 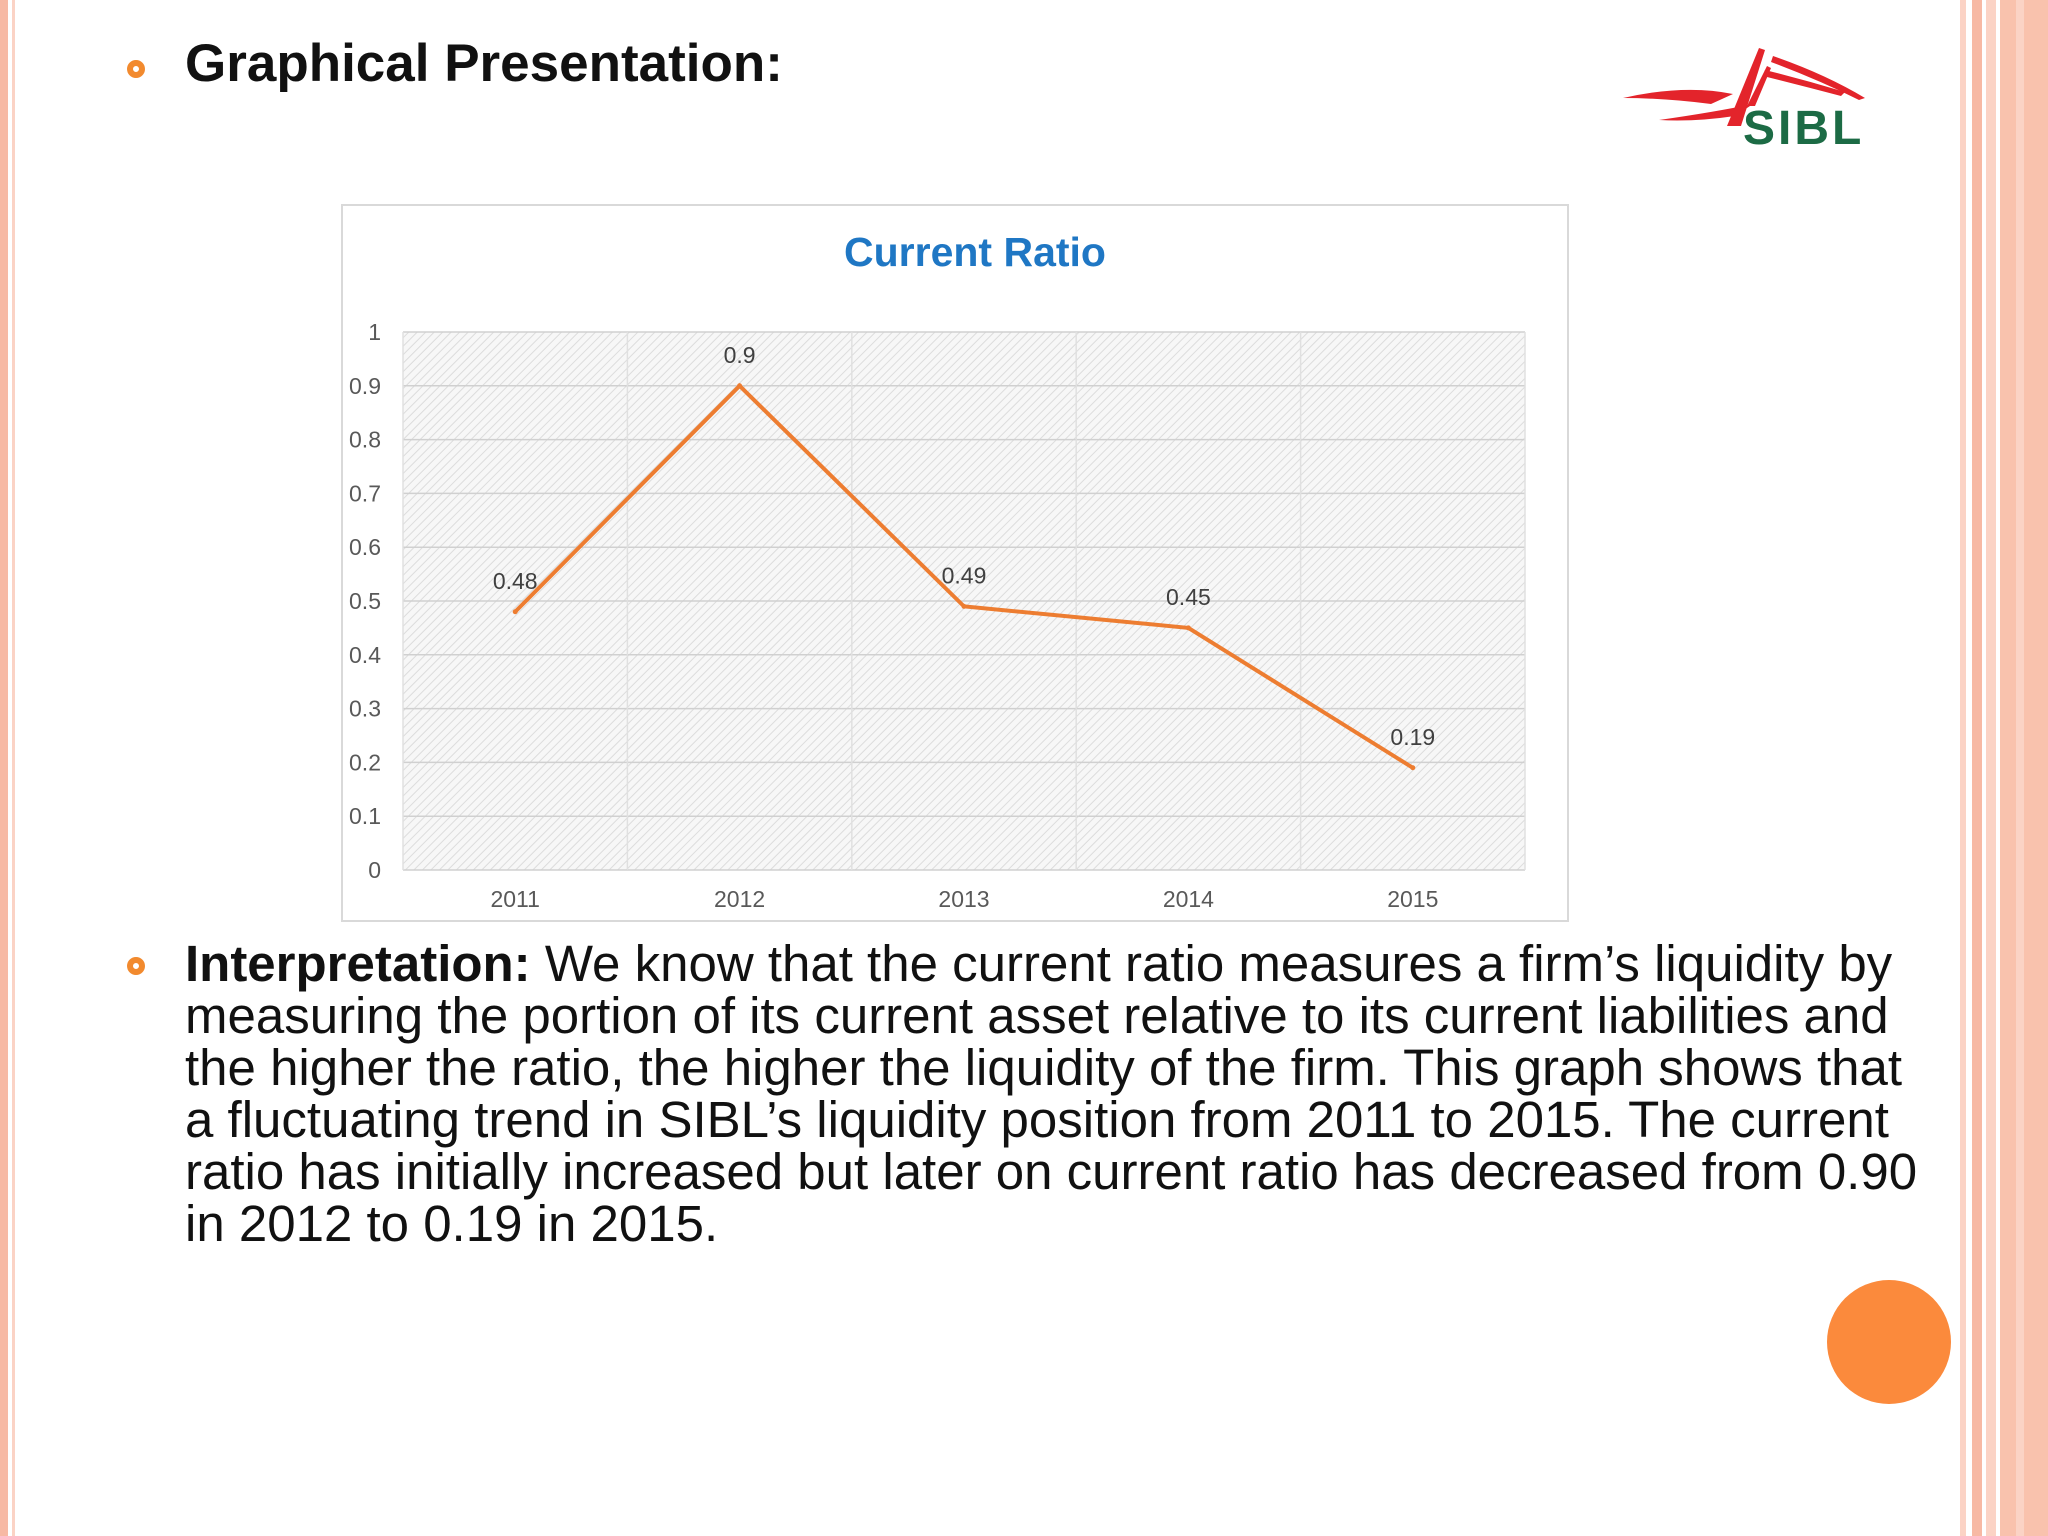 What do you see at coordinates (1803, 128) in the screenshot?
I see `logo-text: SIBL` at bounding box center [1803, 128].